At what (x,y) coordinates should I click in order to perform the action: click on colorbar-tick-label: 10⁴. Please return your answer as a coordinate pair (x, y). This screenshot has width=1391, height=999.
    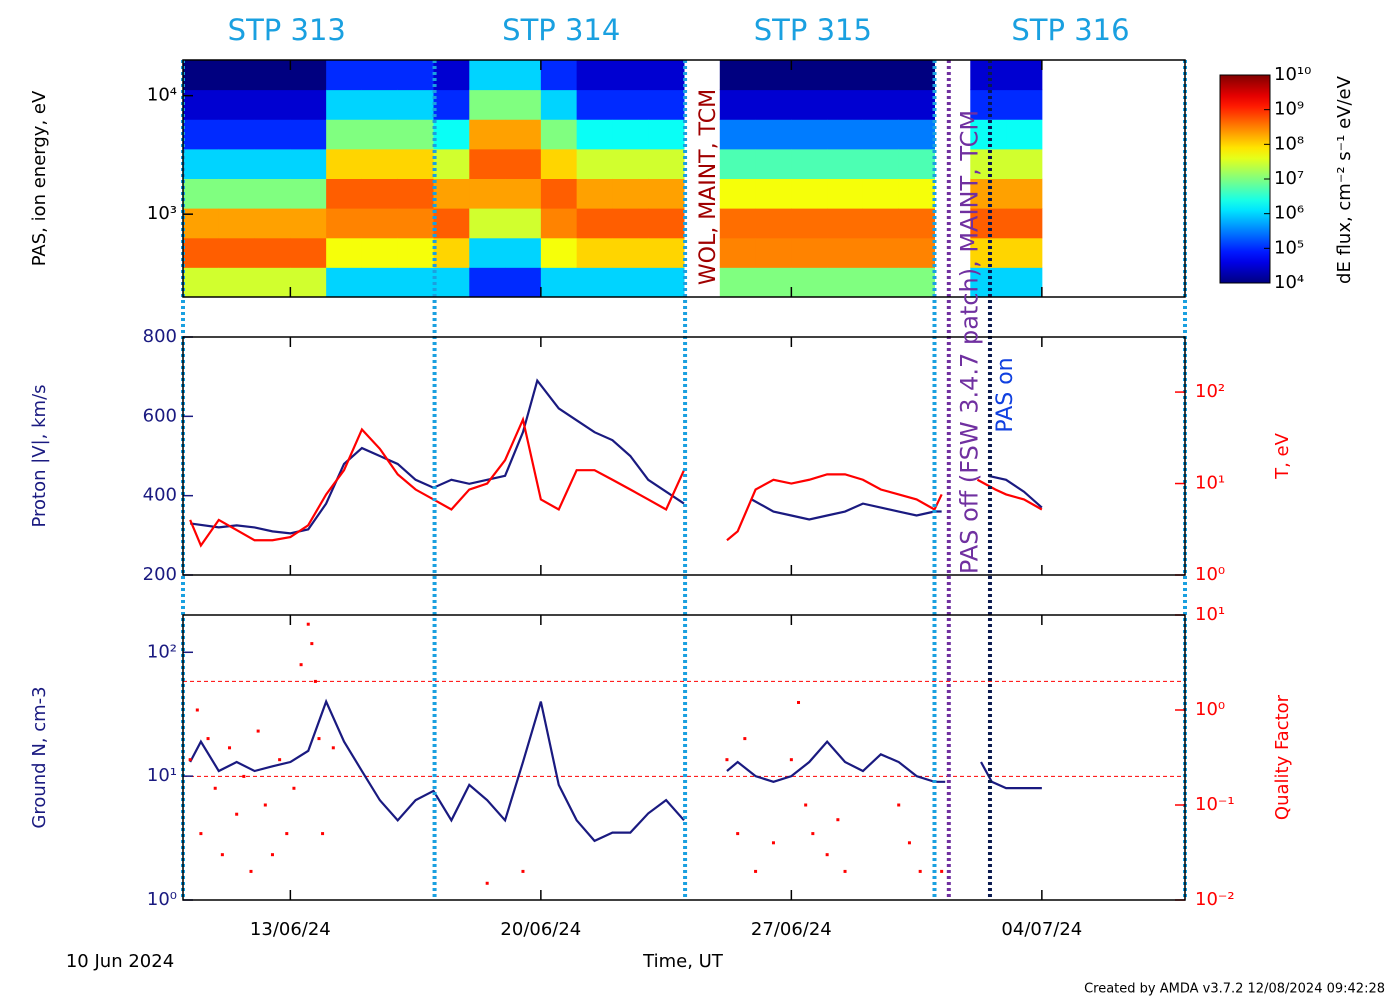
    Looking at the image, I should click on (1289, 282).